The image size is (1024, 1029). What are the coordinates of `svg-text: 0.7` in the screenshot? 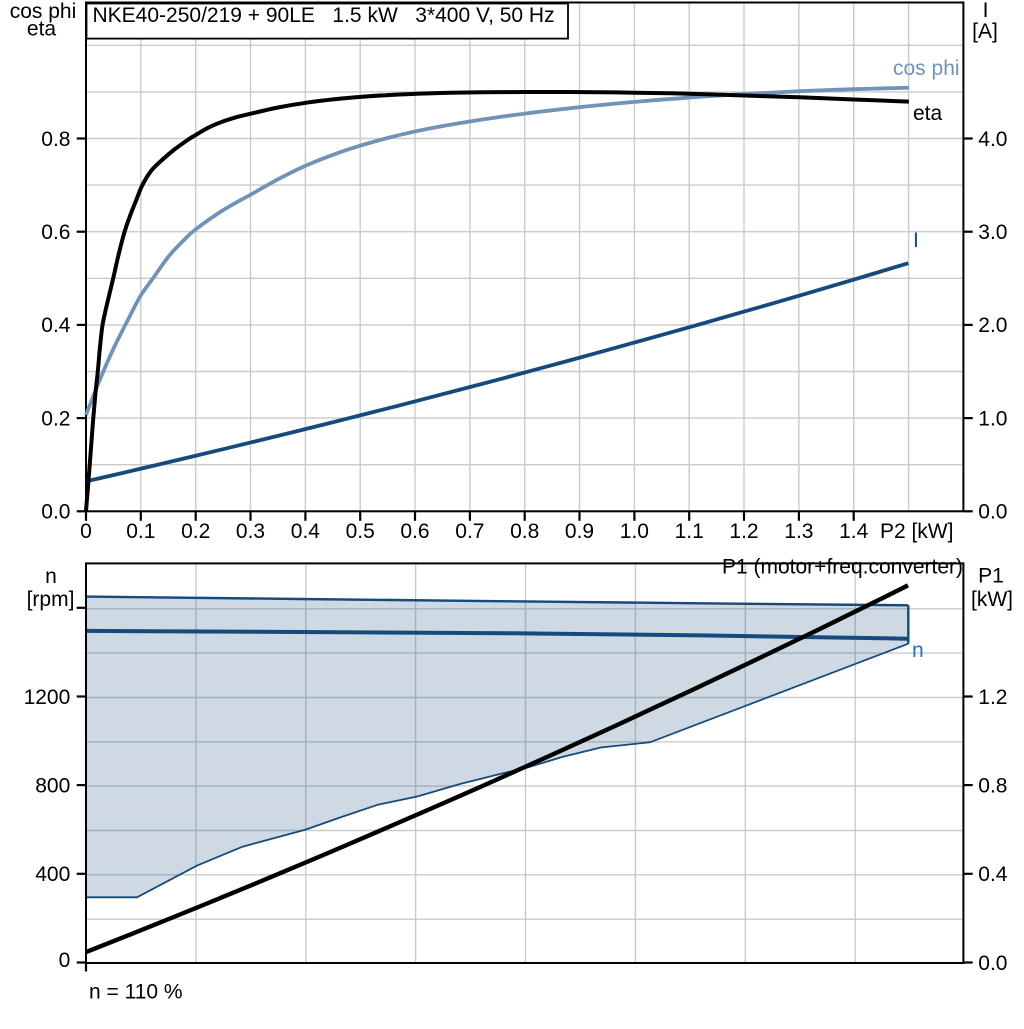 It's located at (469, 531).